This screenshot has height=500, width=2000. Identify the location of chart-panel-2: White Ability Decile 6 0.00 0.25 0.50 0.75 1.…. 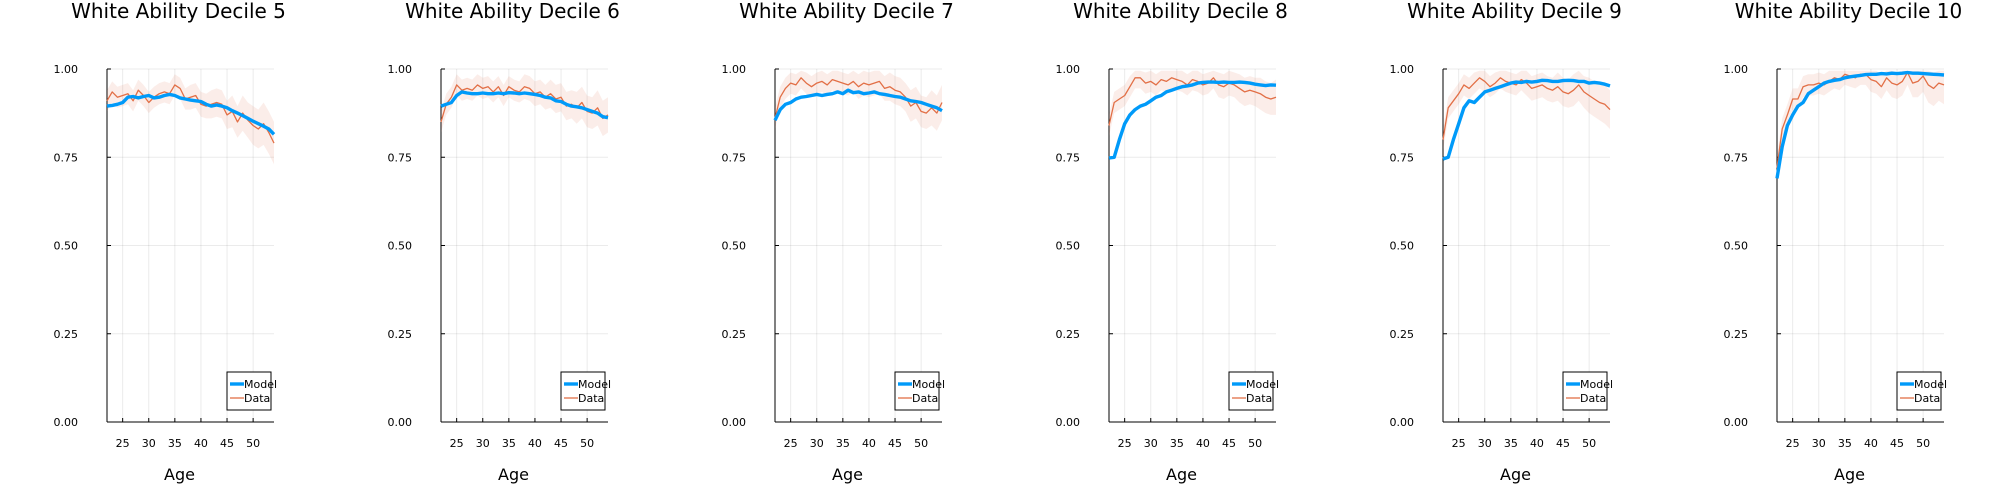
(504, 242).